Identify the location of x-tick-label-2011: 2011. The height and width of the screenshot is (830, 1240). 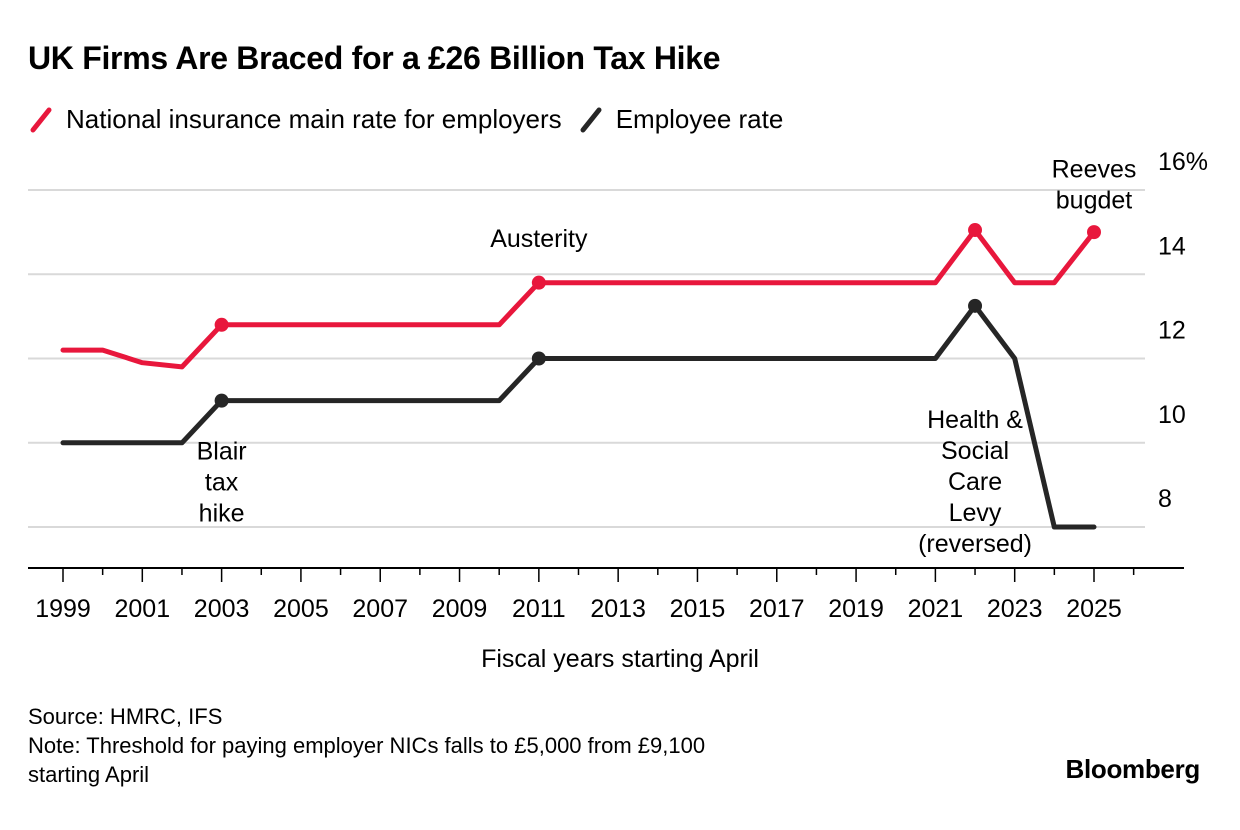
(539, 609).